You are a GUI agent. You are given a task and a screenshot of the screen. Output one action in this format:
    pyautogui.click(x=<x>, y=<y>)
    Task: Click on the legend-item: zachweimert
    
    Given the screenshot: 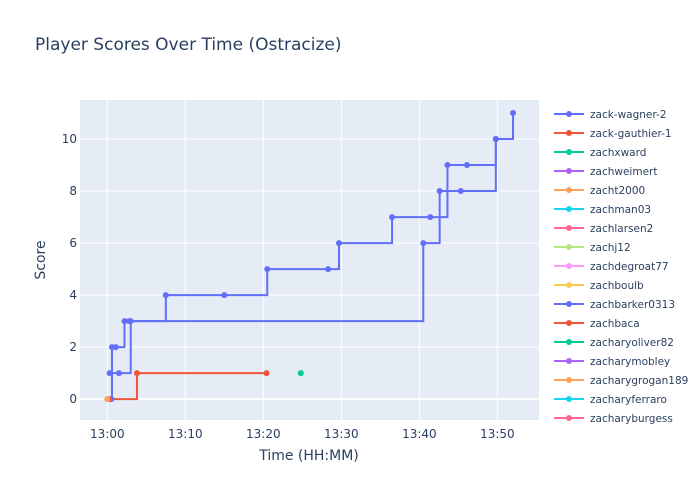 What is the action you would take?
    pyautogui.click(x=605, y=172)
    